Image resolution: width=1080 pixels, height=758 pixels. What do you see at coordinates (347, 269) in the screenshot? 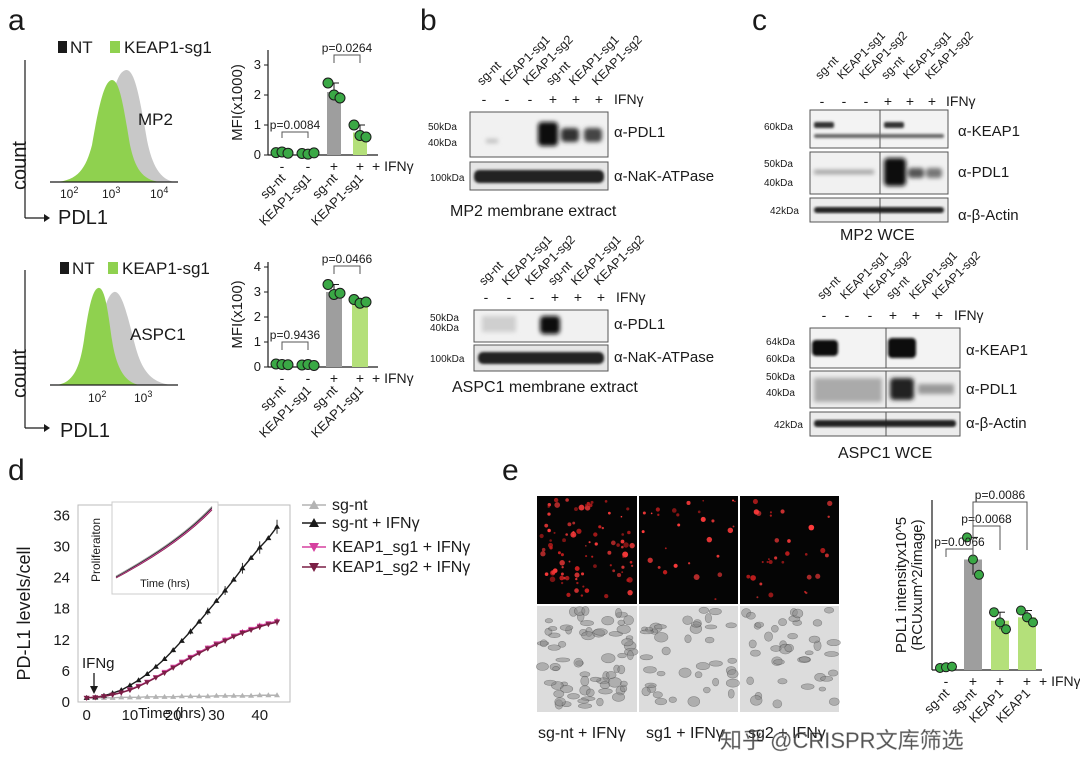
I see `significance-bracket` at bounding box center [347, 269].